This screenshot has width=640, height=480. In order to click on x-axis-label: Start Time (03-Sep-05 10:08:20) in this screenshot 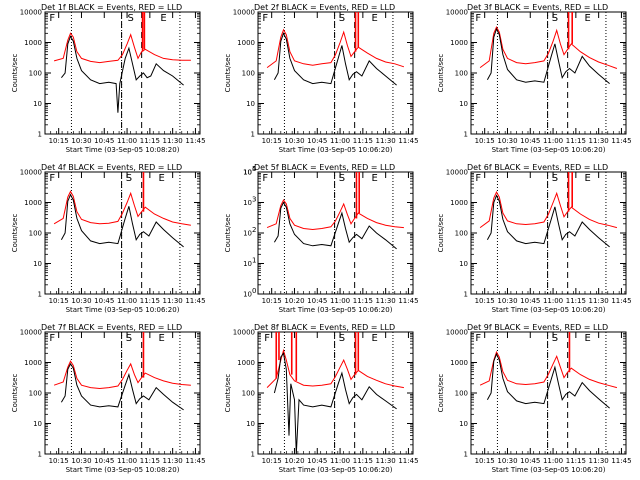, I will do `click(123, 150)`.